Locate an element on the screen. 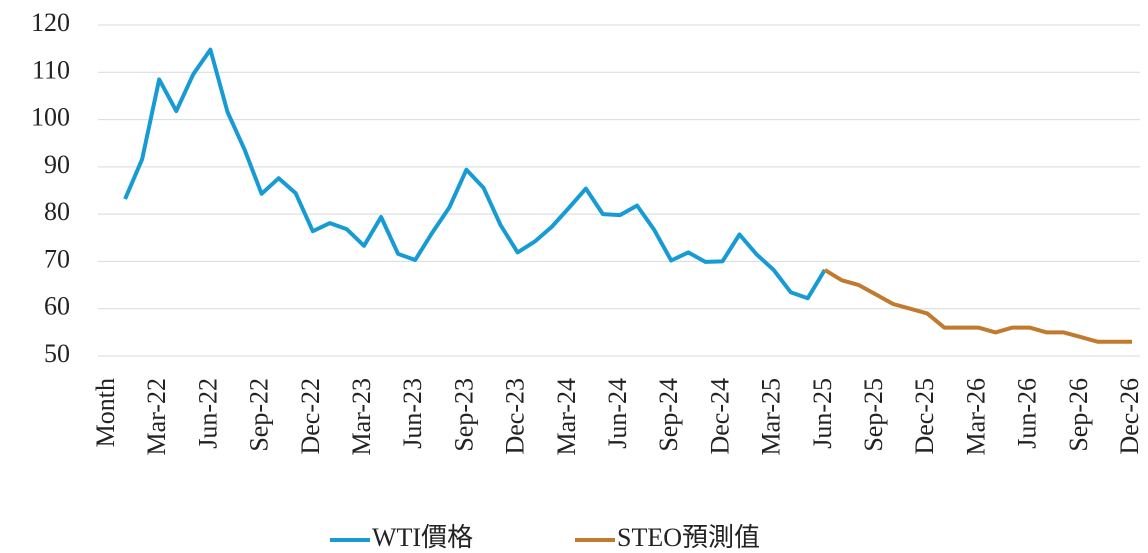  x-tick-label: Jun-24 is located at coordinates (617, 413).